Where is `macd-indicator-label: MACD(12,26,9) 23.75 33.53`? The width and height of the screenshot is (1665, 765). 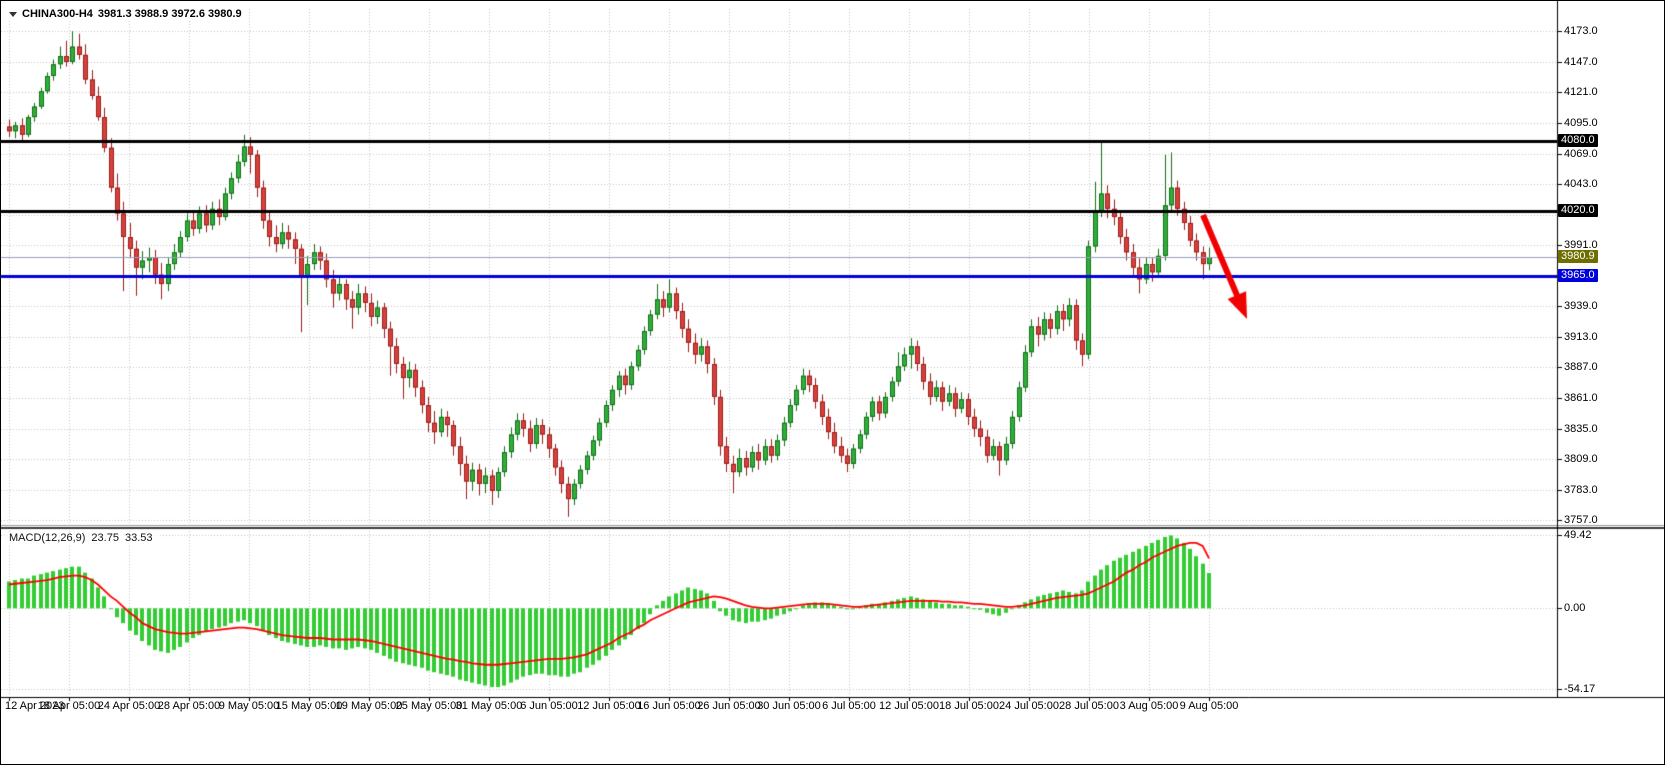
macd-indicator-label: MACD(12,26,9) 23.75 33.53 is located at coordinates (84, 538).